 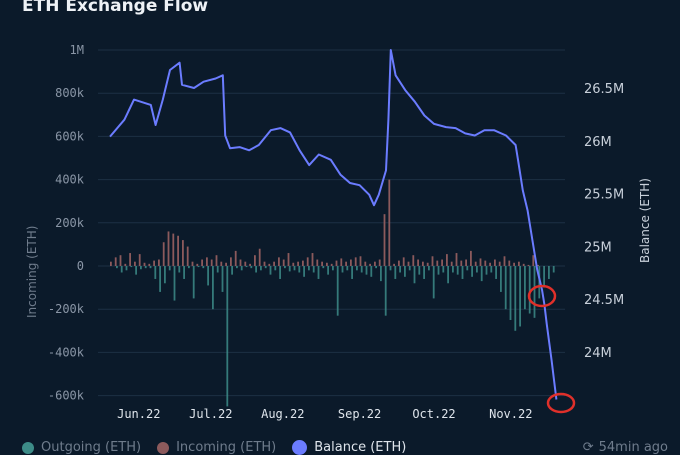 I want to click on chart-title: ETH Exchange Flow, so click(x=115, y=8).